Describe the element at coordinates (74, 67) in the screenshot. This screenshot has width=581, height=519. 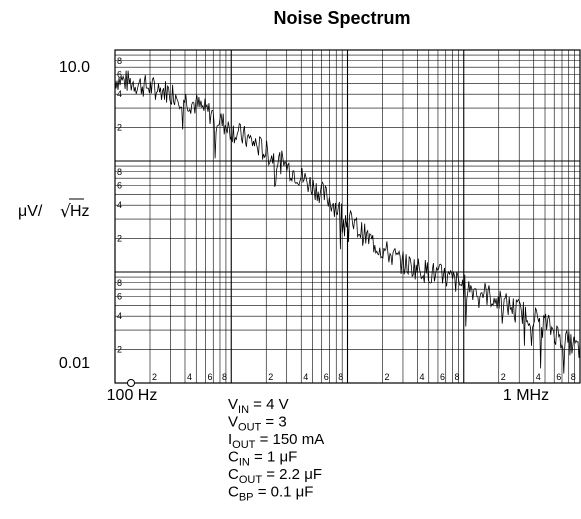
I see `y-tick-label-top: 10.0` at that location.